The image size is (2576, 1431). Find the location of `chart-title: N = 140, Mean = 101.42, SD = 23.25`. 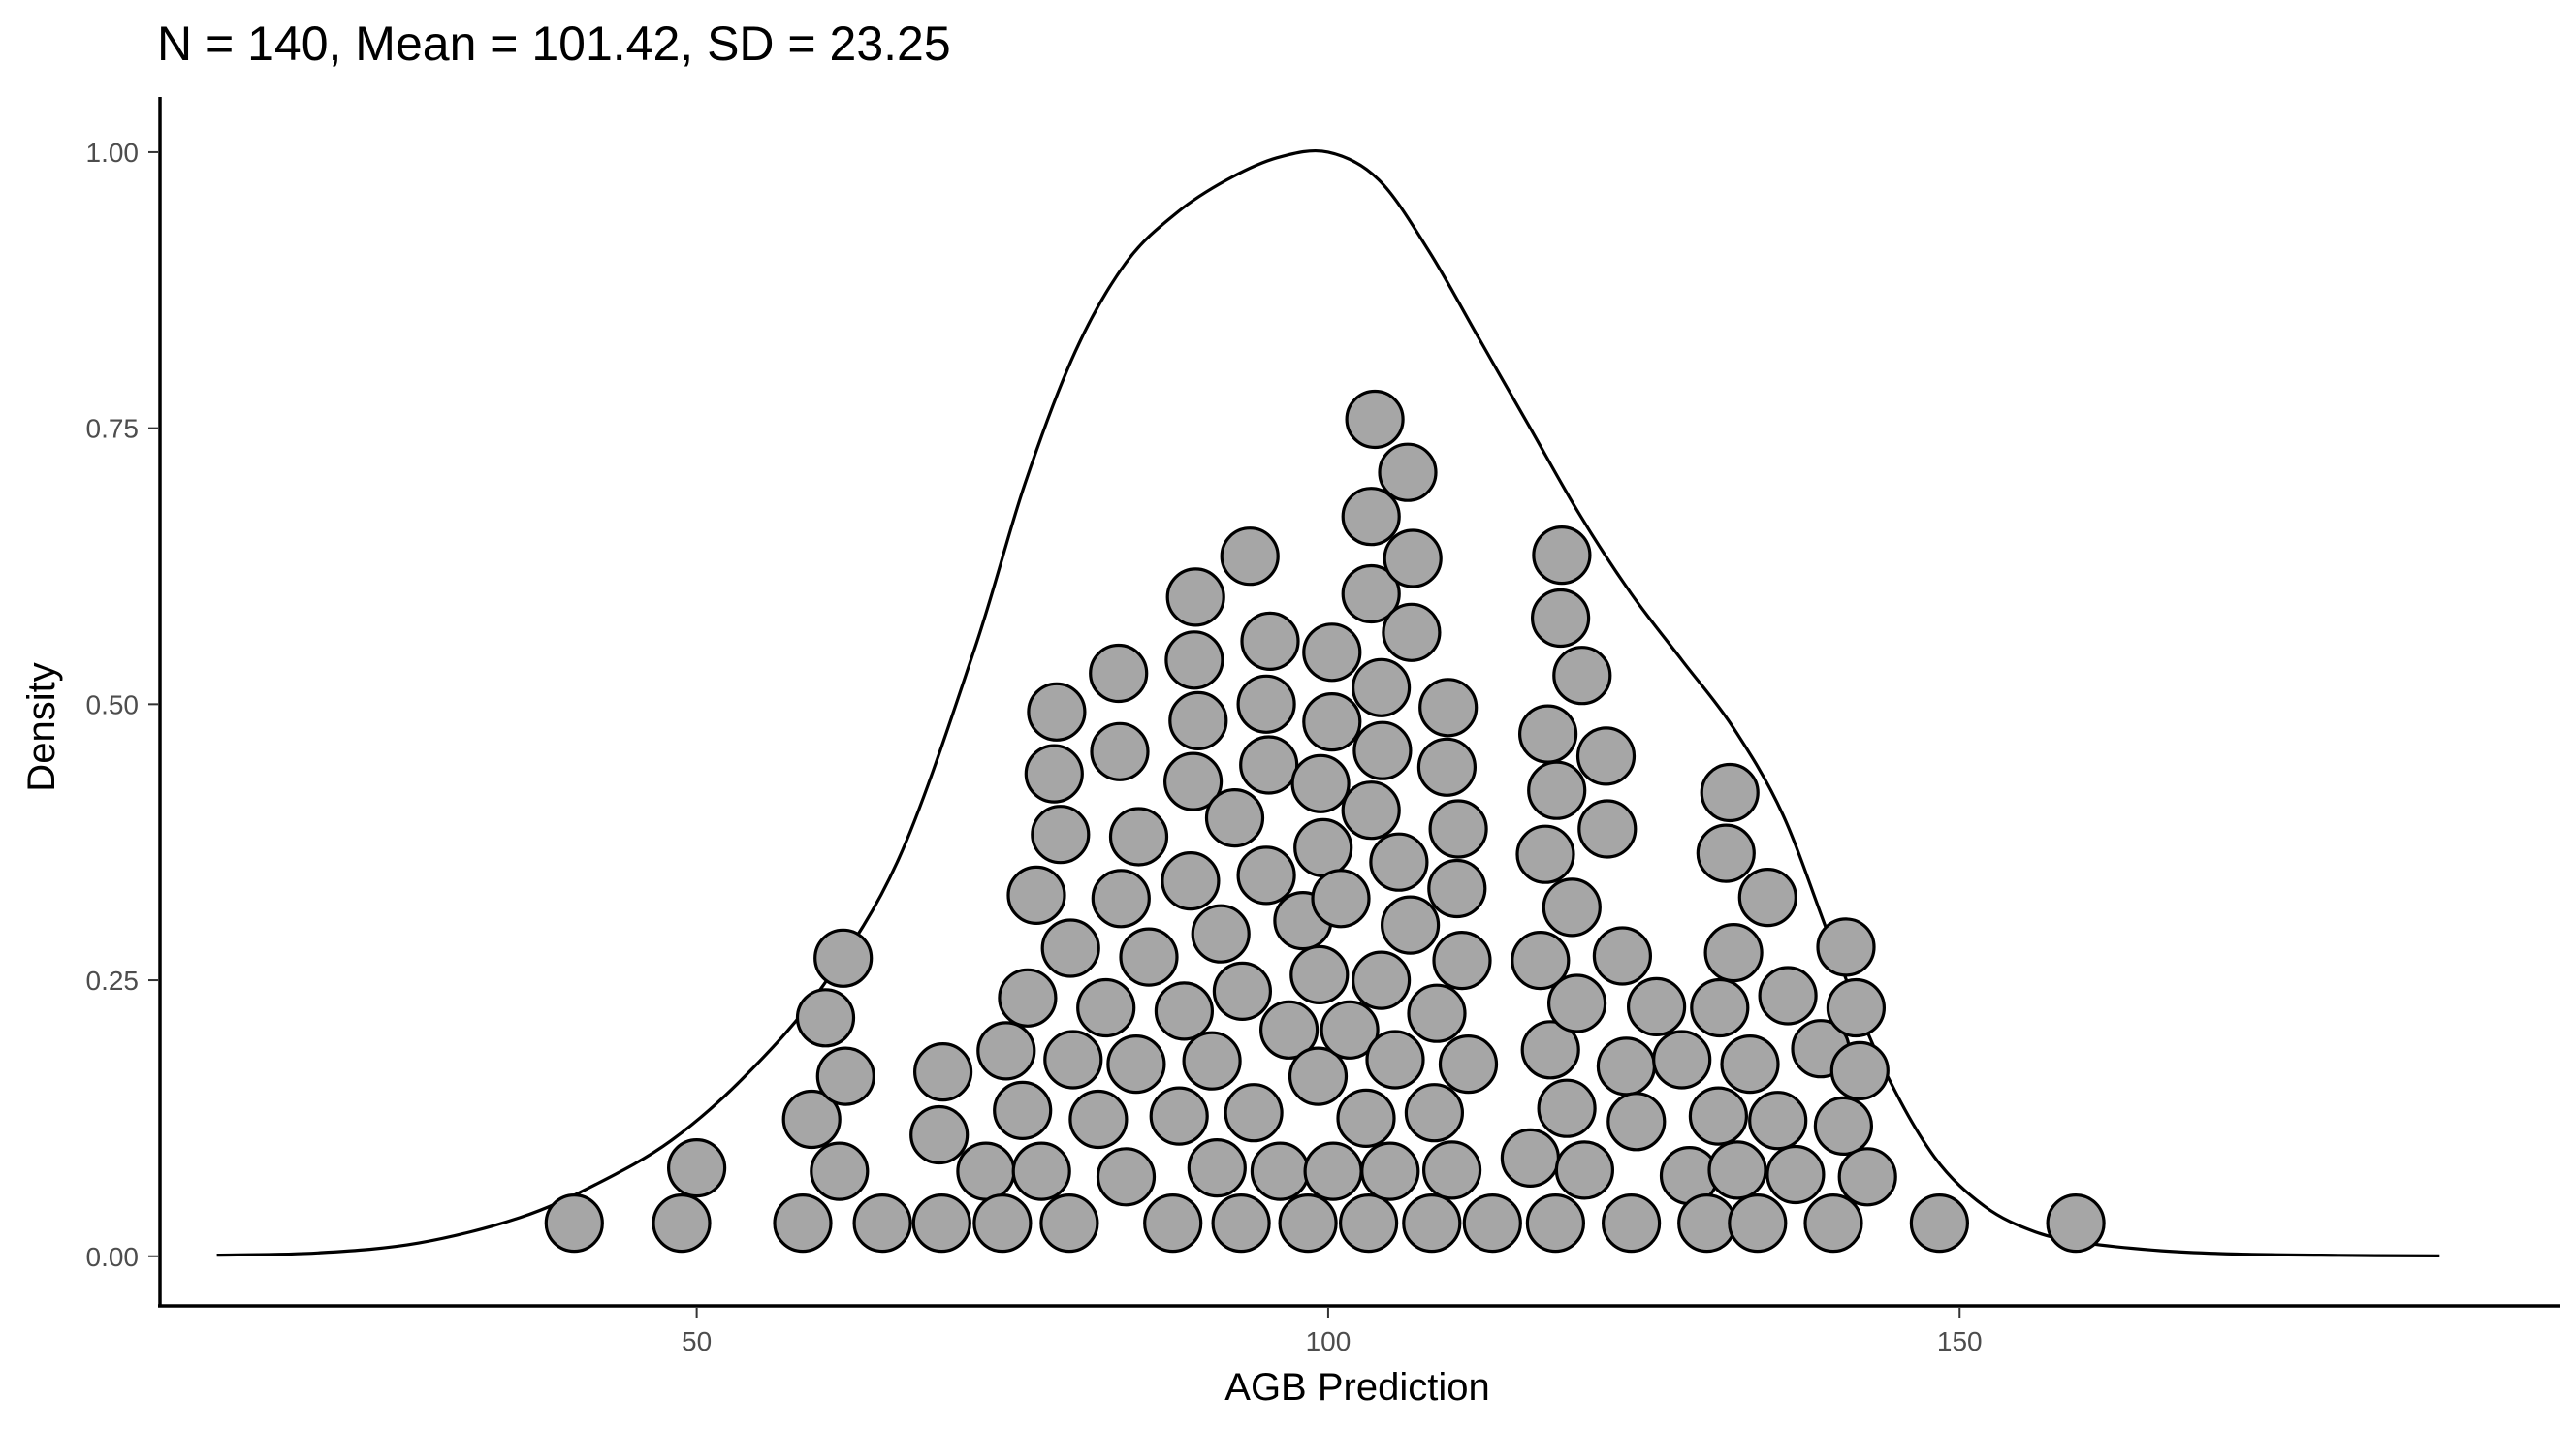

chart-title: N = 140, Mean = 101.42, SD = 23.25 is located at coordinates (554, 43).